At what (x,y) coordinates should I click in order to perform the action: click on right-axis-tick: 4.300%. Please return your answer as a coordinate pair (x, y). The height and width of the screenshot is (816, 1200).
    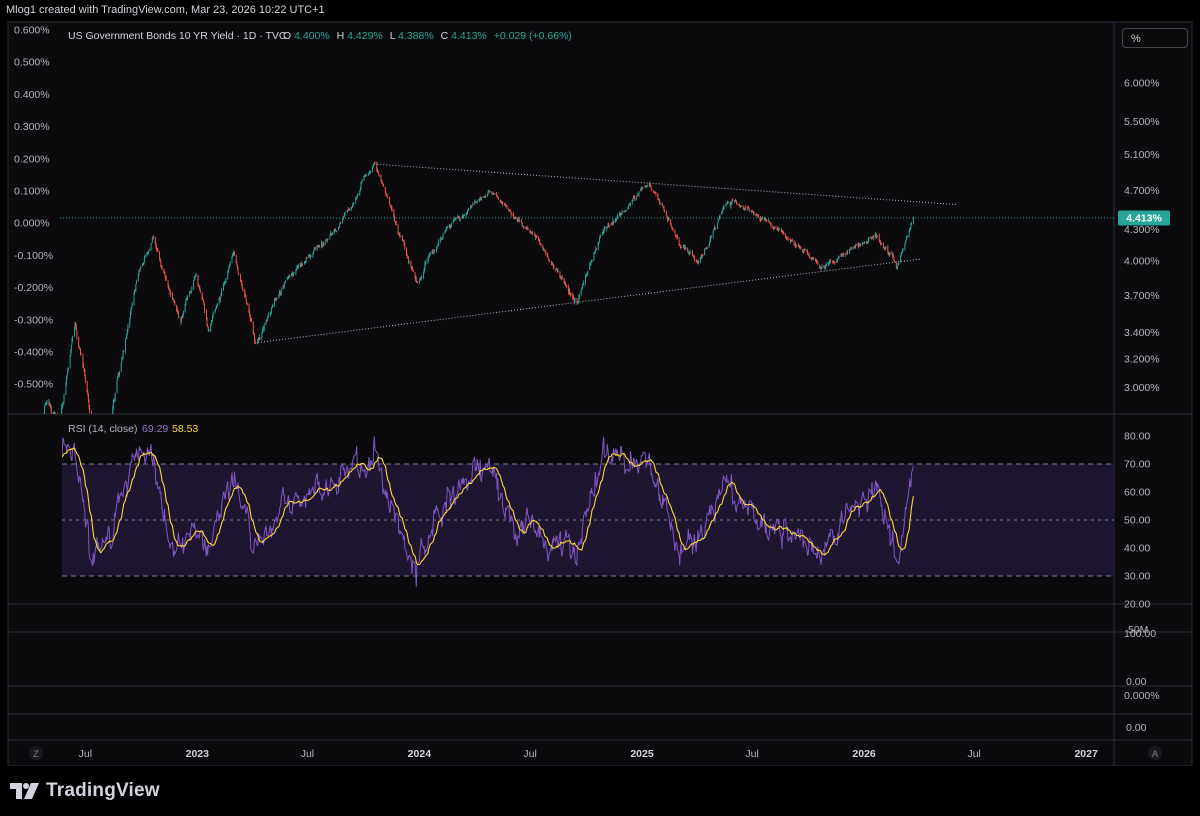
    Looking at the image, I should click on (1142, 230).